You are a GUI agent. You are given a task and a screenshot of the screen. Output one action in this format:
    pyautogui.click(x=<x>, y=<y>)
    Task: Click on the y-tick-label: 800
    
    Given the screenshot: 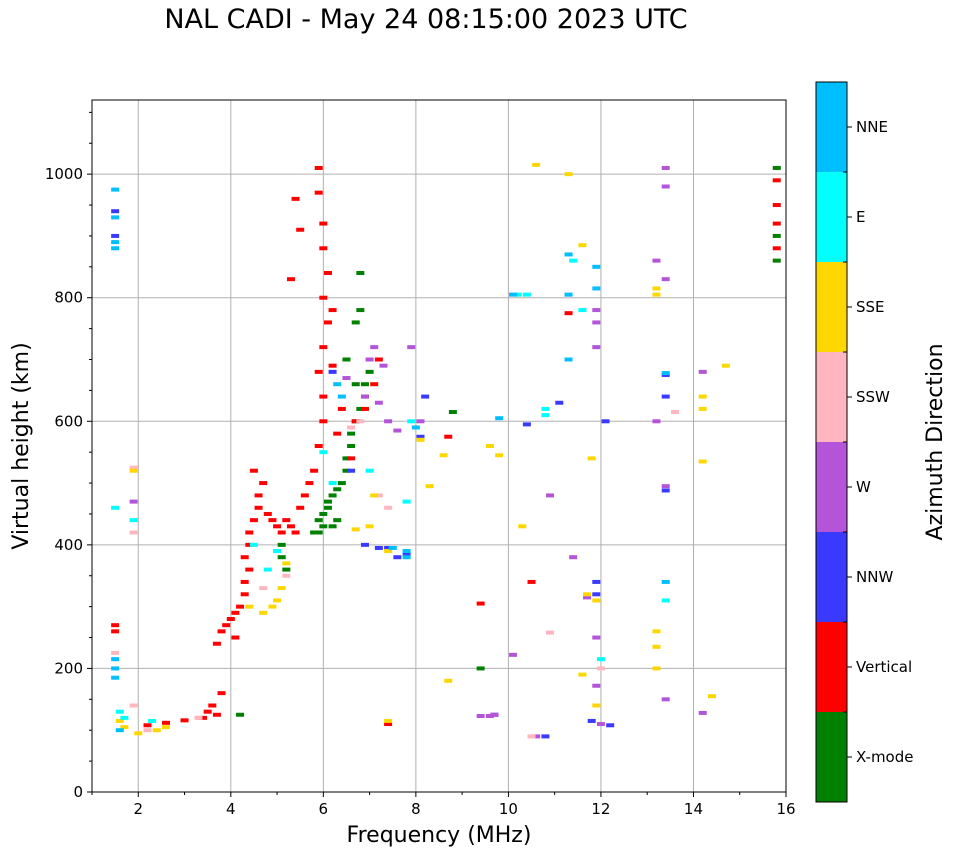 What is the action you would take?
    pyautogui.click(x=68, y=298)
    